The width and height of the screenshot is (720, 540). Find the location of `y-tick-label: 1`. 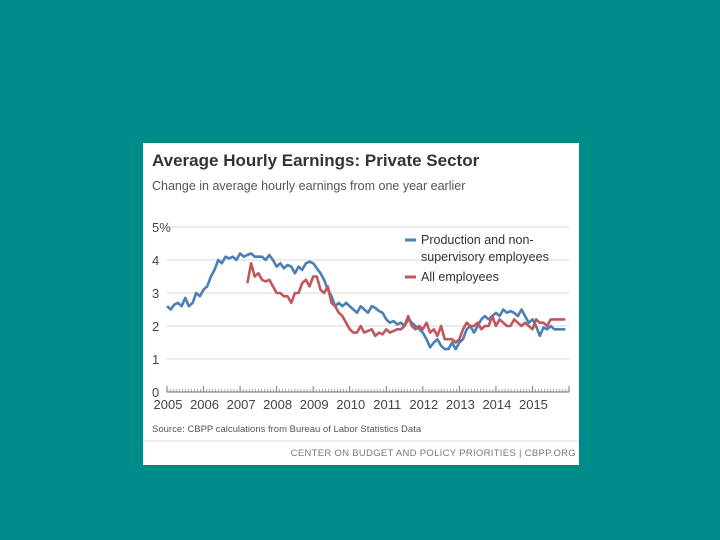

y-tick-label: 1 is located at coordinates (155, 359).